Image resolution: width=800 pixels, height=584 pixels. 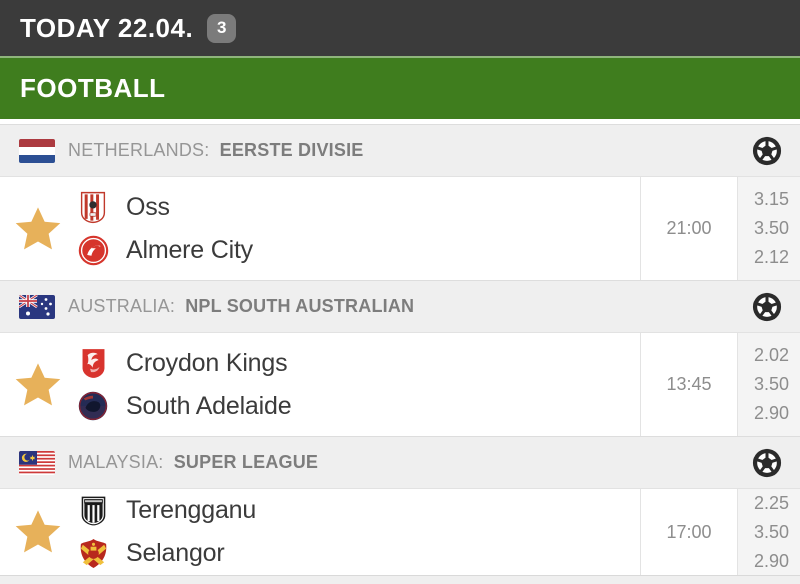 I want to click on league-header-malaysia: MALAYSIA: SUPER LEAGUE, so click(x=400, y=462).